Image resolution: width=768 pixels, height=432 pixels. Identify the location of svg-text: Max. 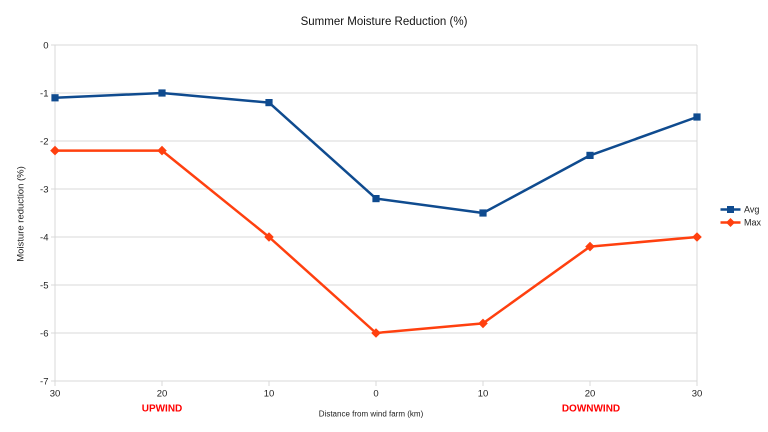
(753, 223).